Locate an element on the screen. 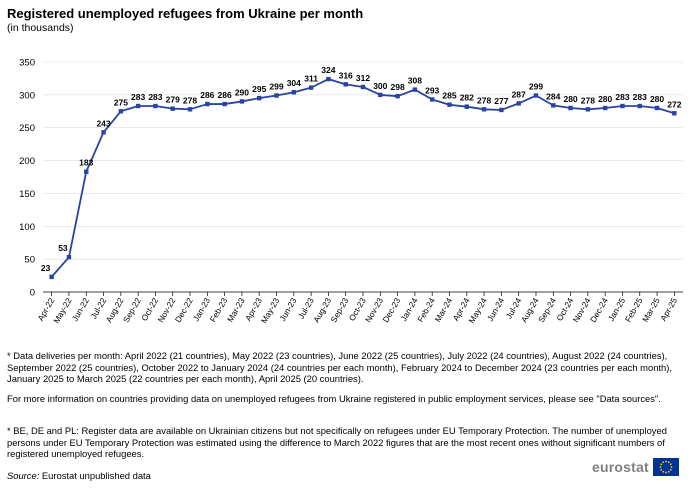 Image resolution: width=700 pixels, height=493 pixels. data-label: 298 is located at coordinates (398, 87).